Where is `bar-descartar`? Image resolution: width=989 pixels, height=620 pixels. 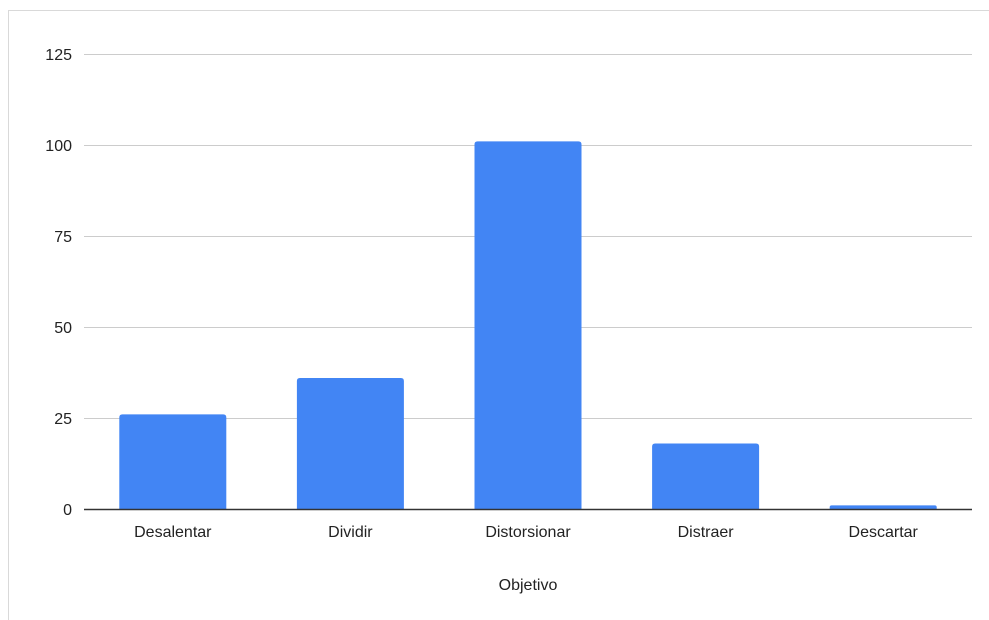 bar-descartar is located at coordinates (883, 507).